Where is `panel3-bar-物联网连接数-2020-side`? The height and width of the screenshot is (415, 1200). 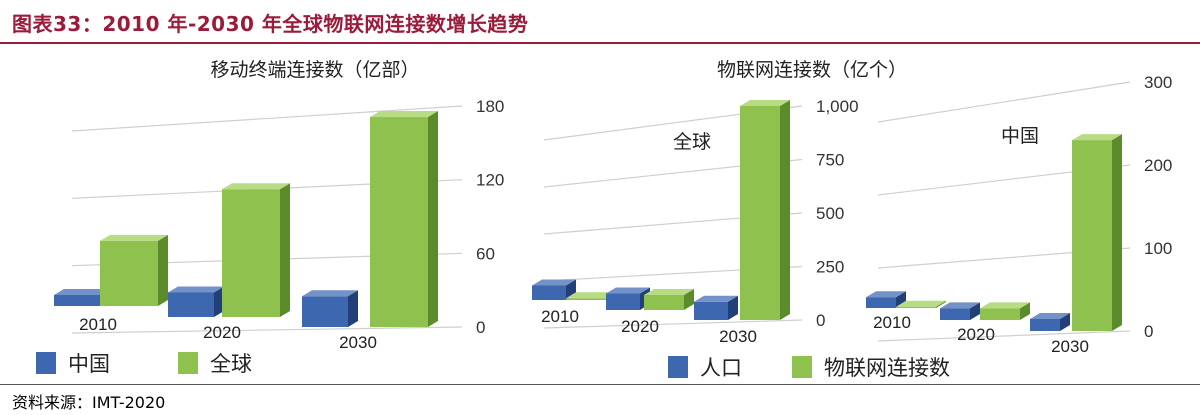 panel3-bar-物联网连接数-2020-side is located at coordinates (1025, 311).